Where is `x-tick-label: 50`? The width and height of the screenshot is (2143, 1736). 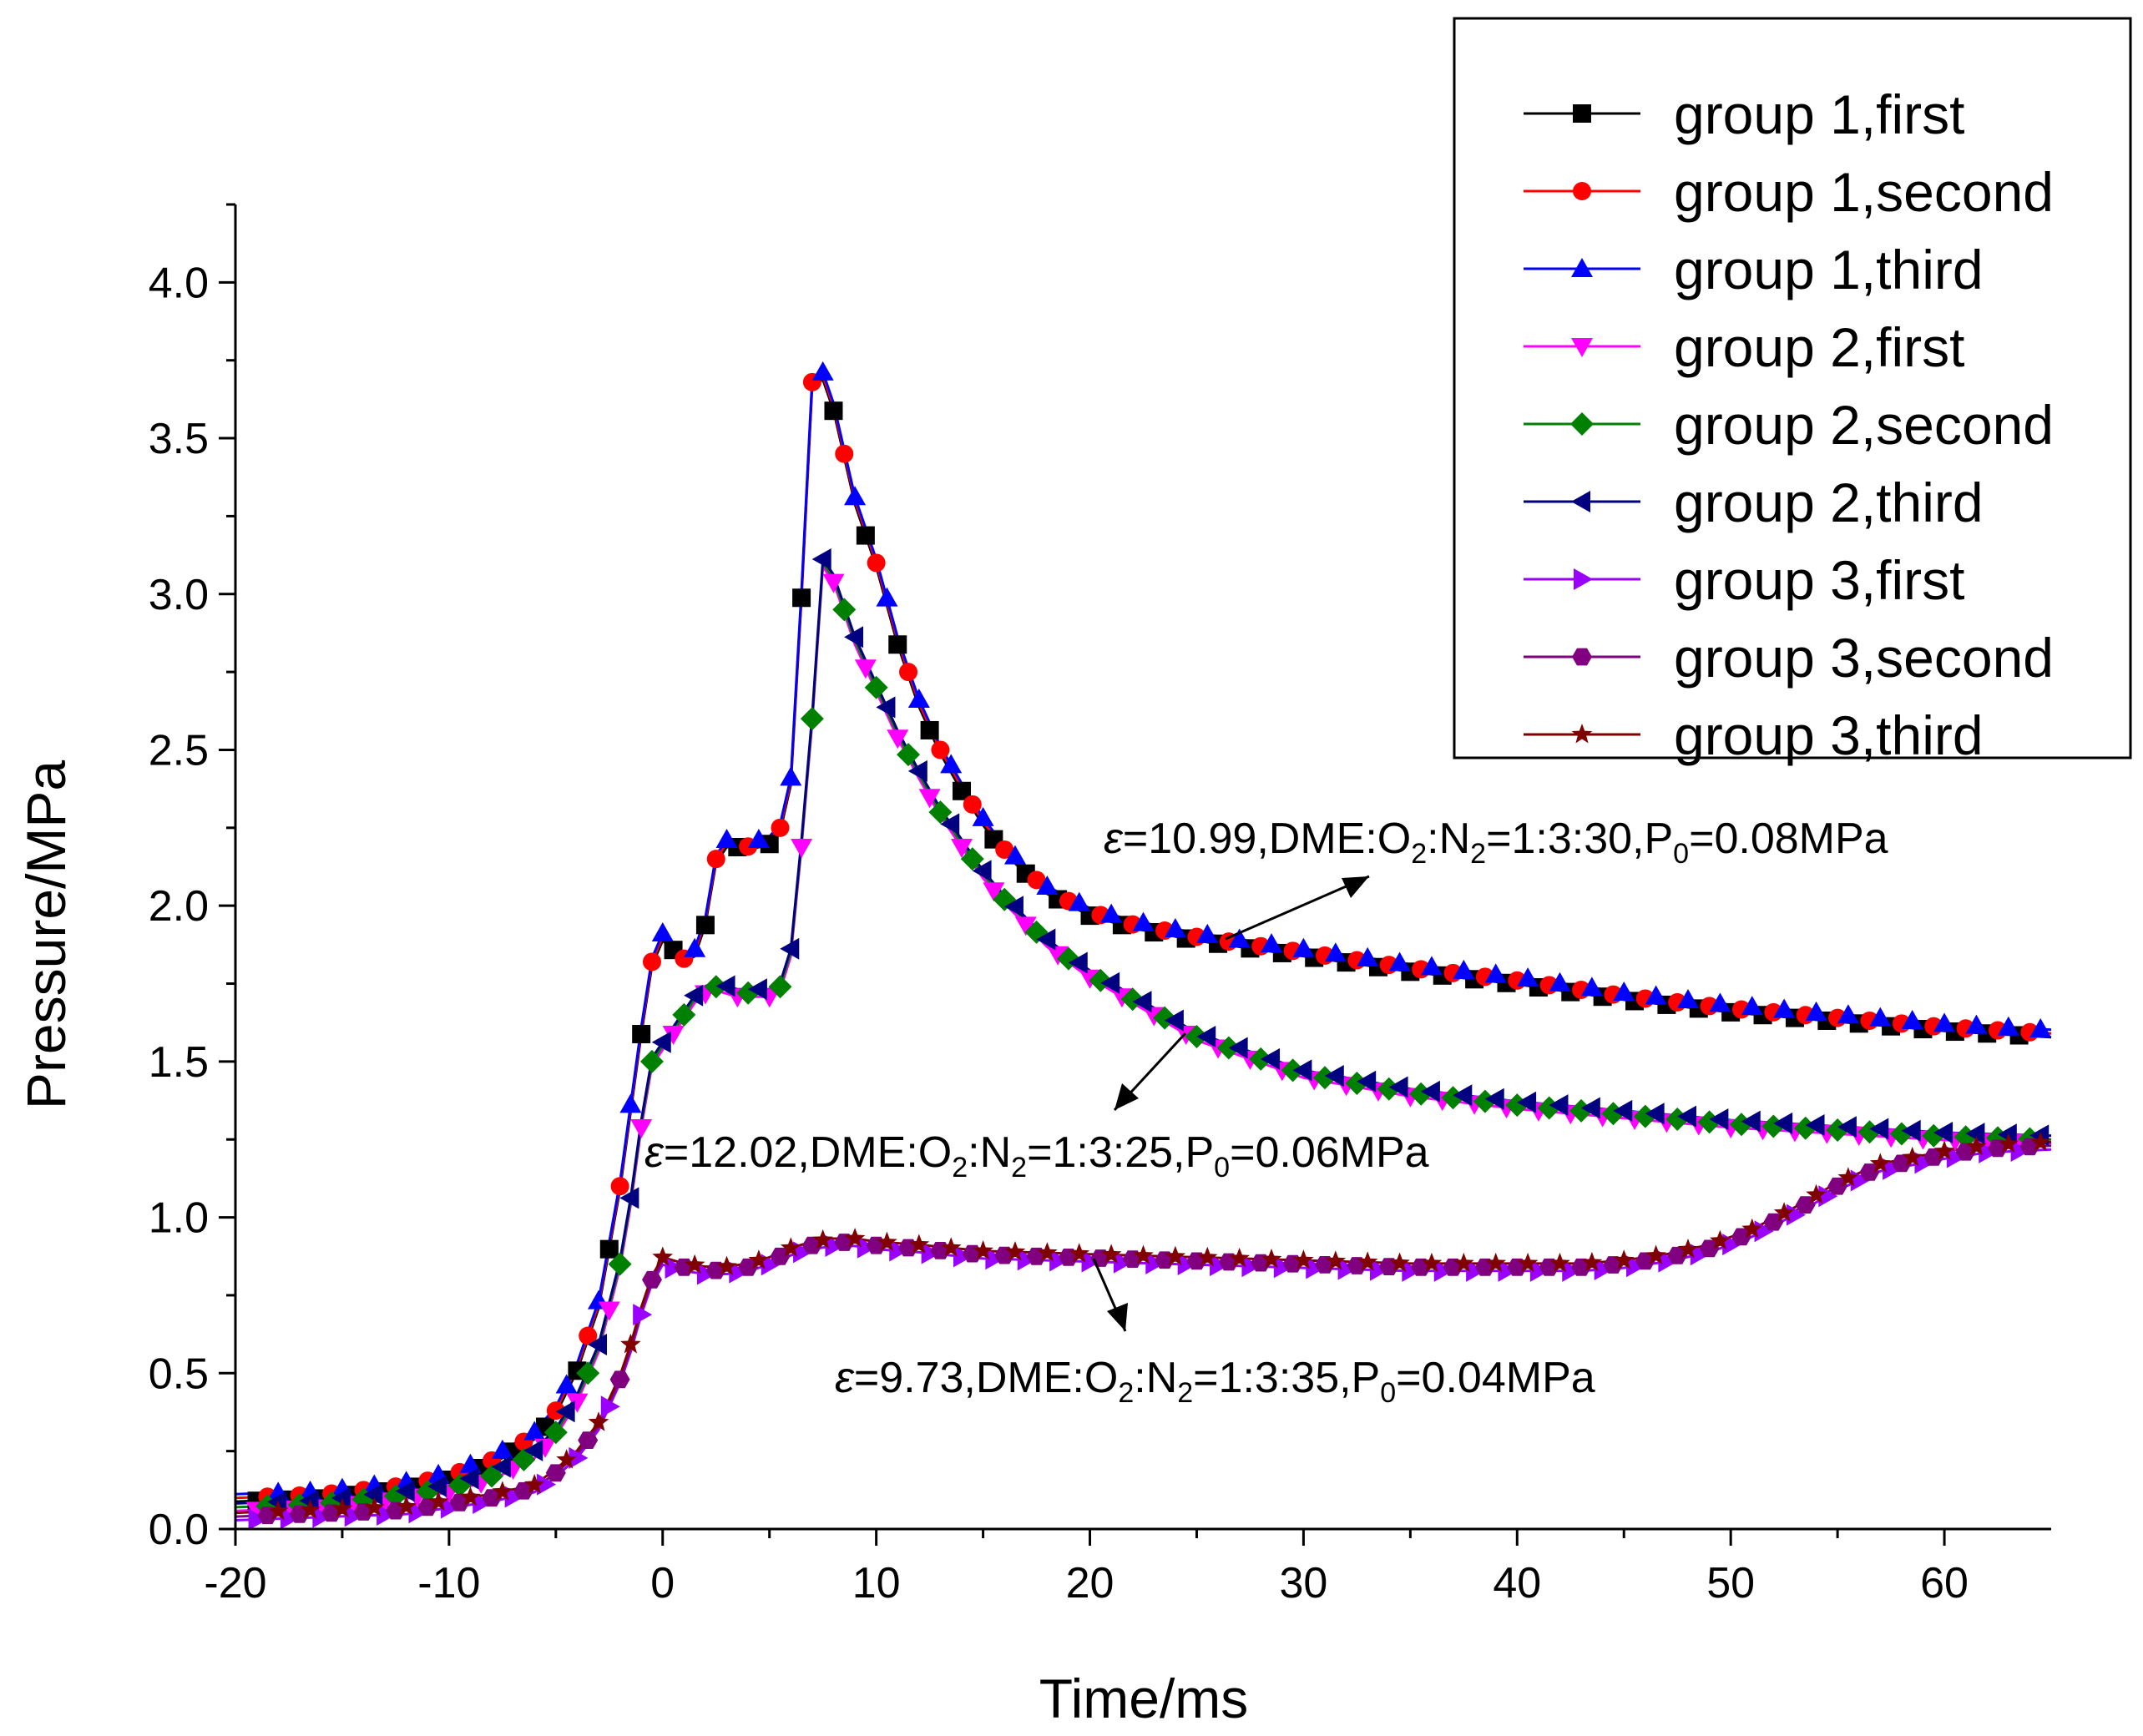 x-tick-label: 50 is located at coordinates (1730, 1583).